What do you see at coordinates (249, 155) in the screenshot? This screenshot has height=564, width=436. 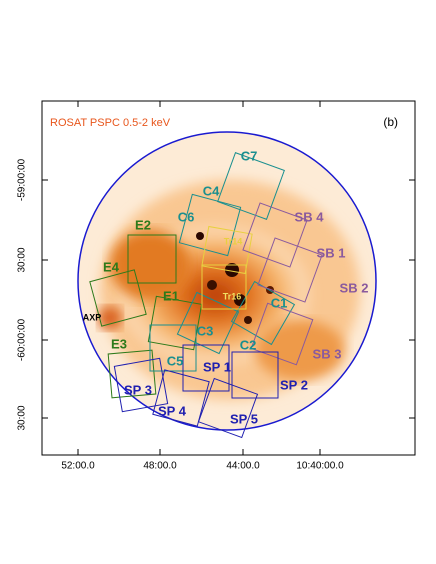 I see `region-label: C7` at bounding box center [249, 155].